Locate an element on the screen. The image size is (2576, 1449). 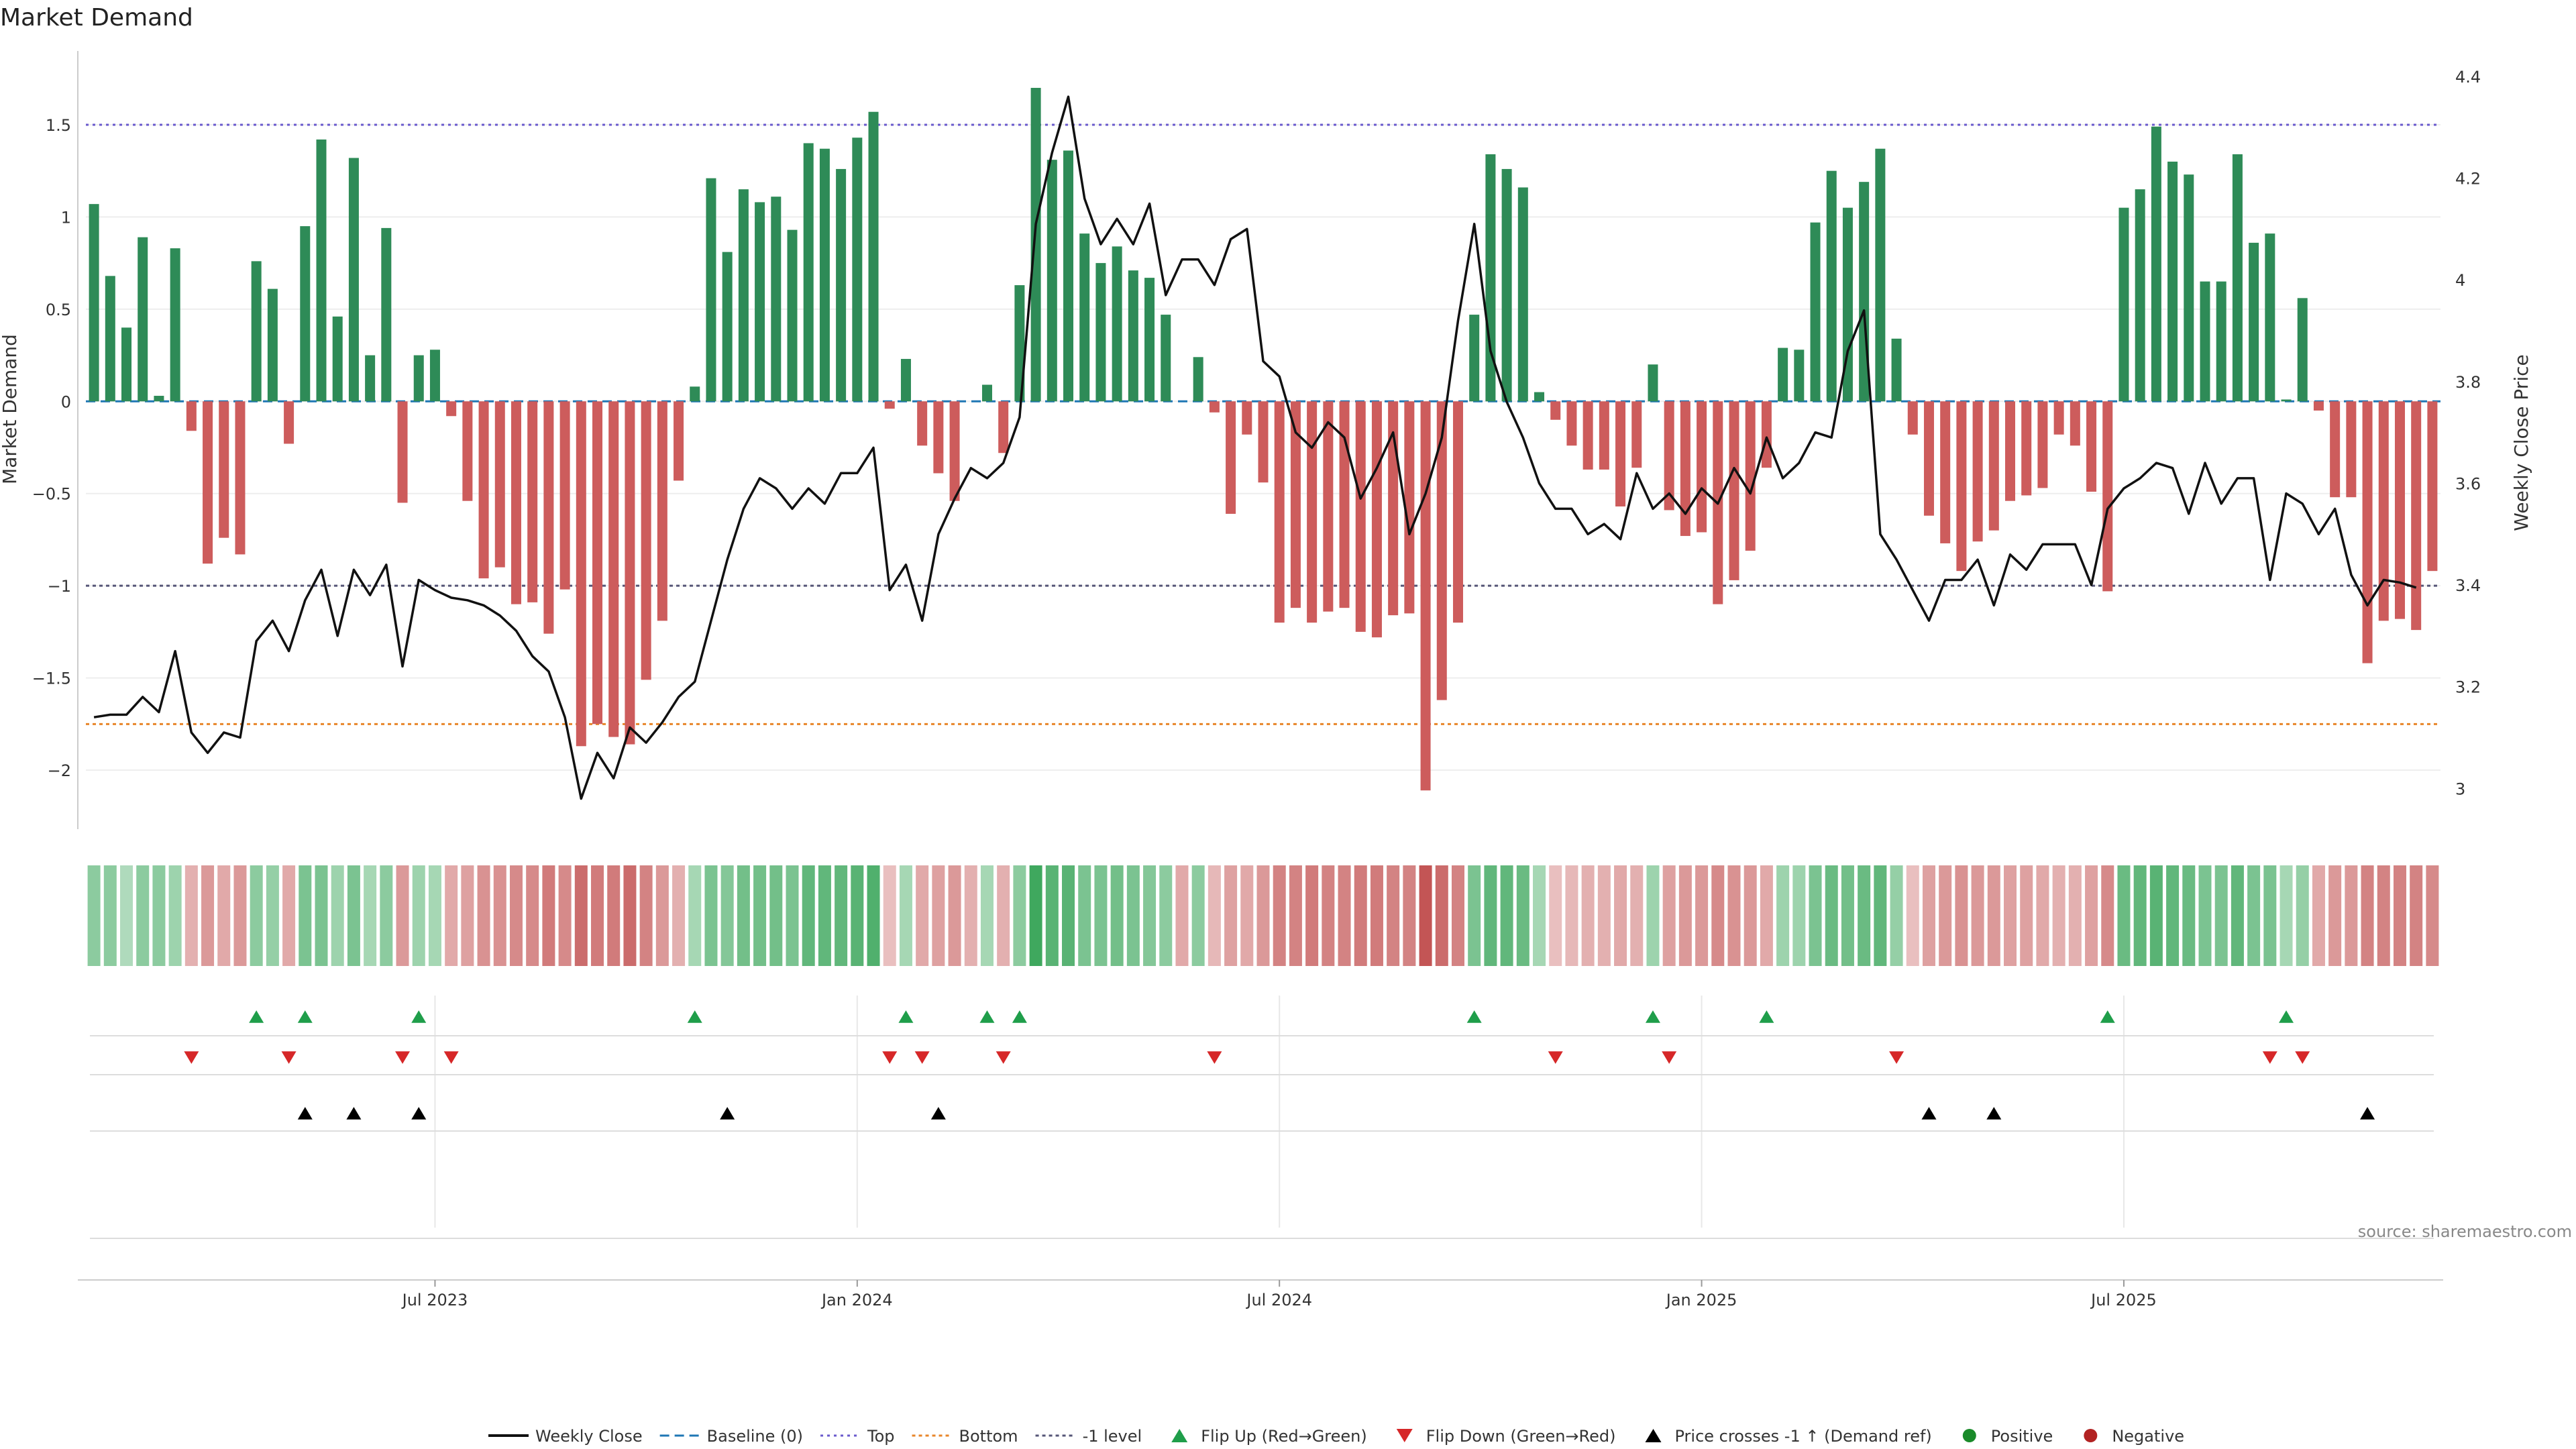
legend-label: -1 level is located at coordinates (1112, 1436).